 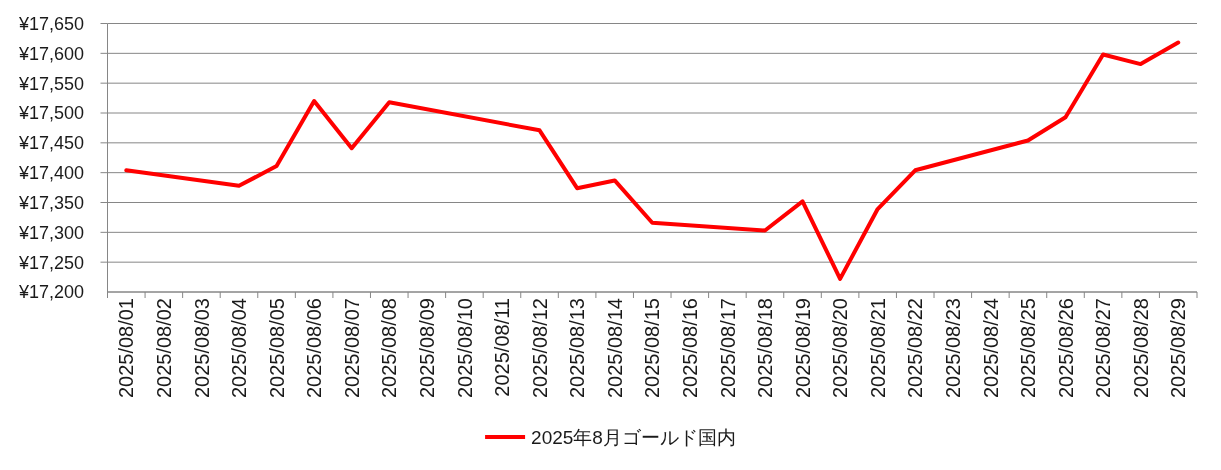 I want to click on x-tick-label: 2025/08/07, so click(x=351, y=348).